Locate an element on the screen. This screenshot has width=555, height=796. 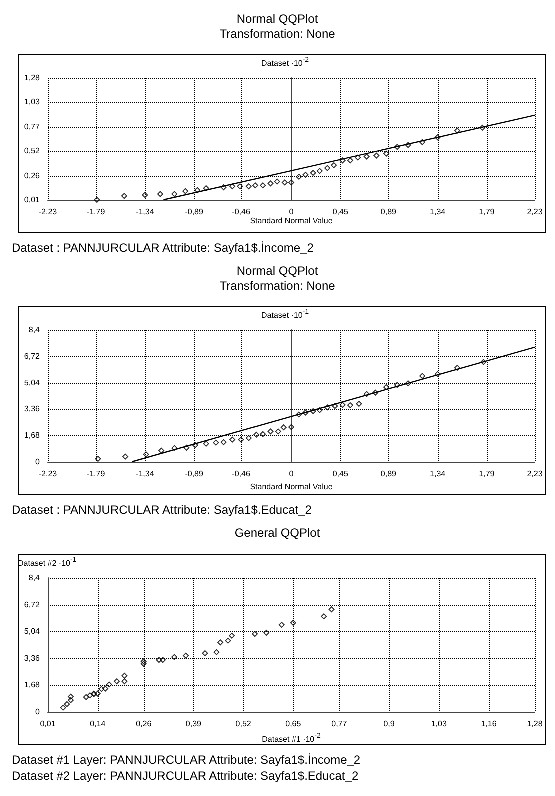
x-tick-label: -1,34 is located at coordinates (145, 212).